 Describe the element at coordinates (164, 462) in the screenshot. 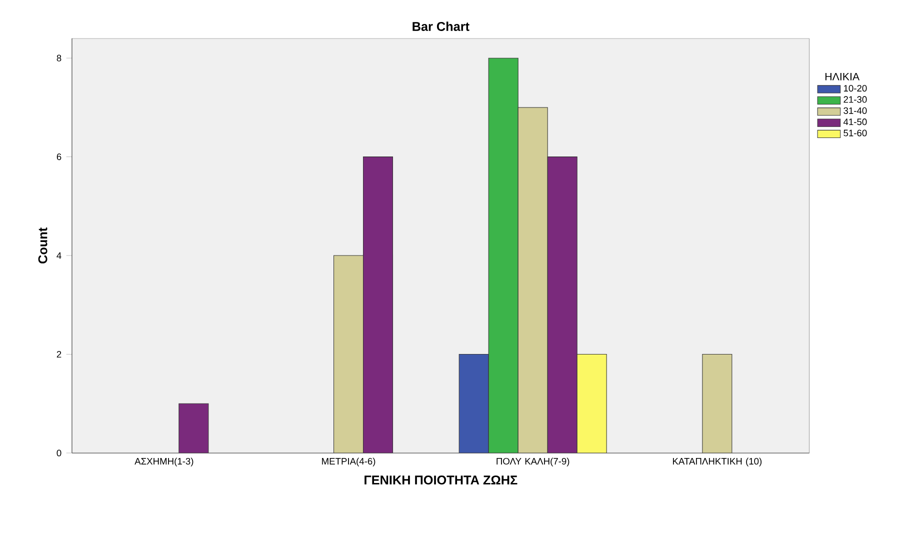

I see `x-tick-label: ΑΣΧΗΜΗ(1-3)` at that location.